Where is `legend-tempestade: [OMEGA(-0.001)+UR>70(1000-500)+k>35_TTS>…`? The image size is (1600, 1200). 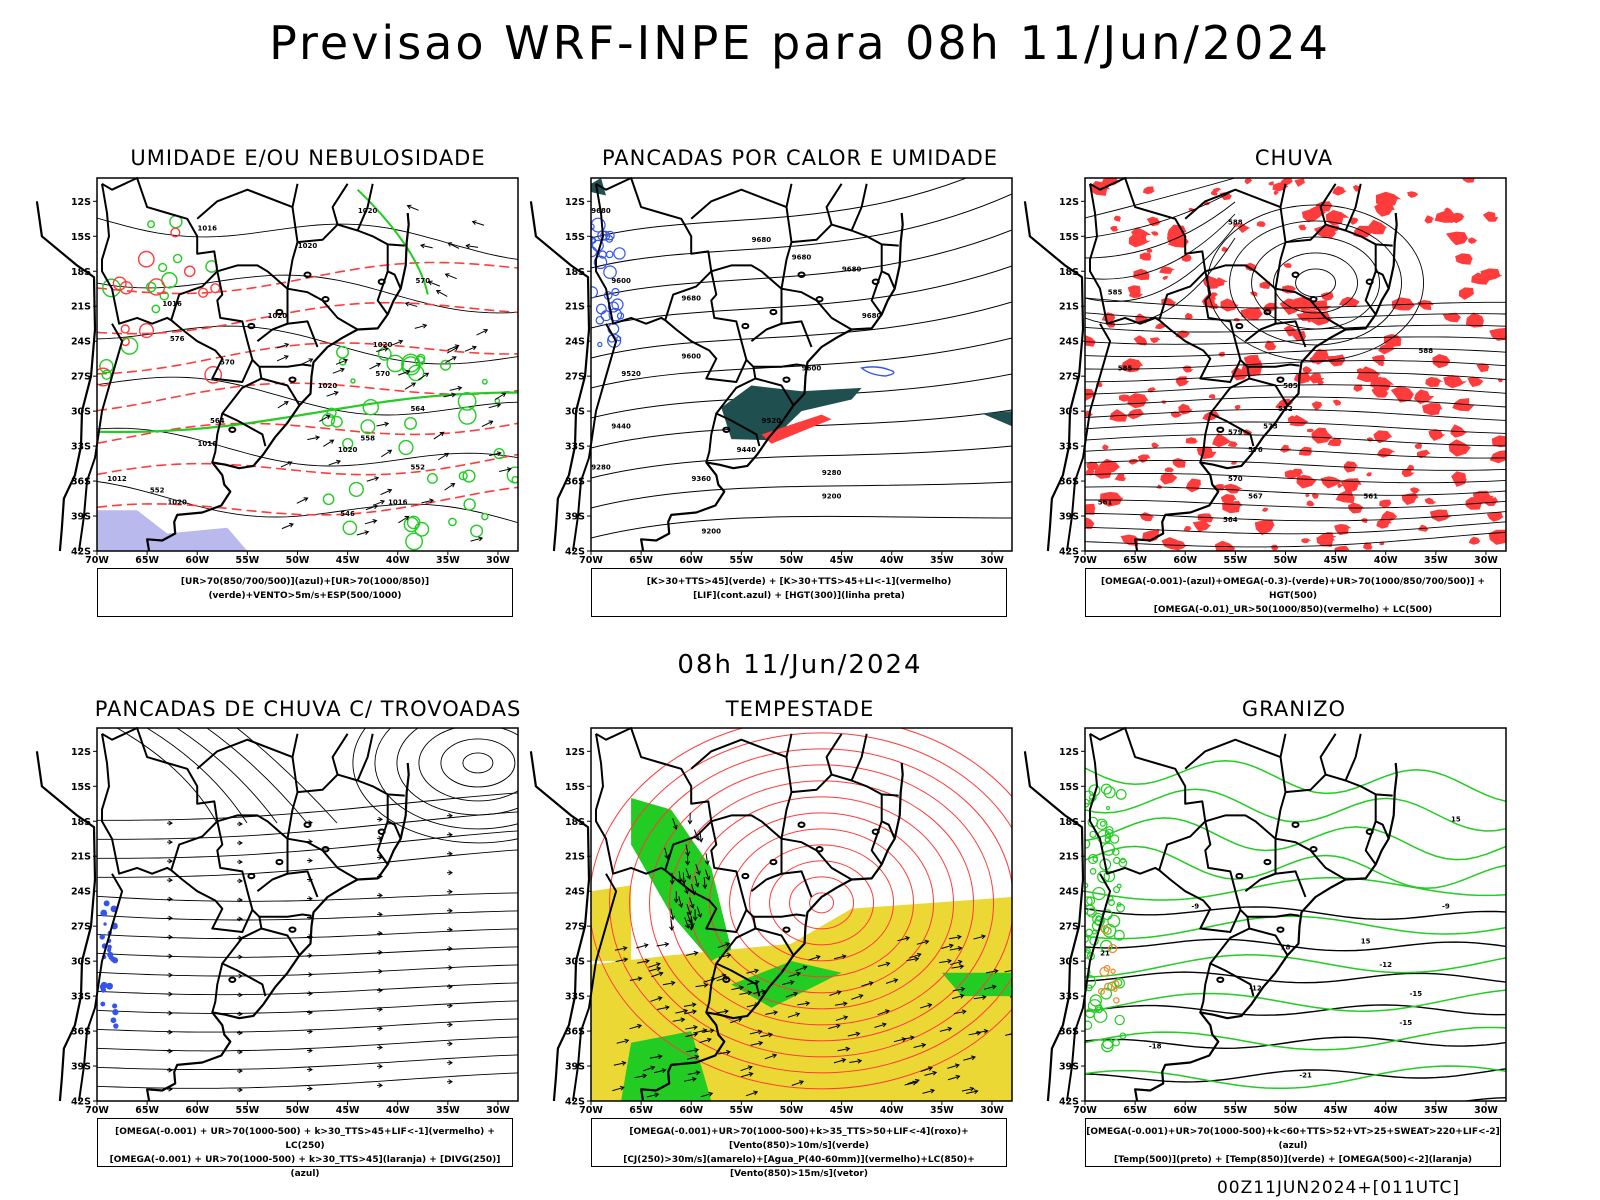 legend-tempestade: [OMEGA(-0.001)+UR>70(1000-500)+k>35_TTS>… is located at coordinates (799, 1148).